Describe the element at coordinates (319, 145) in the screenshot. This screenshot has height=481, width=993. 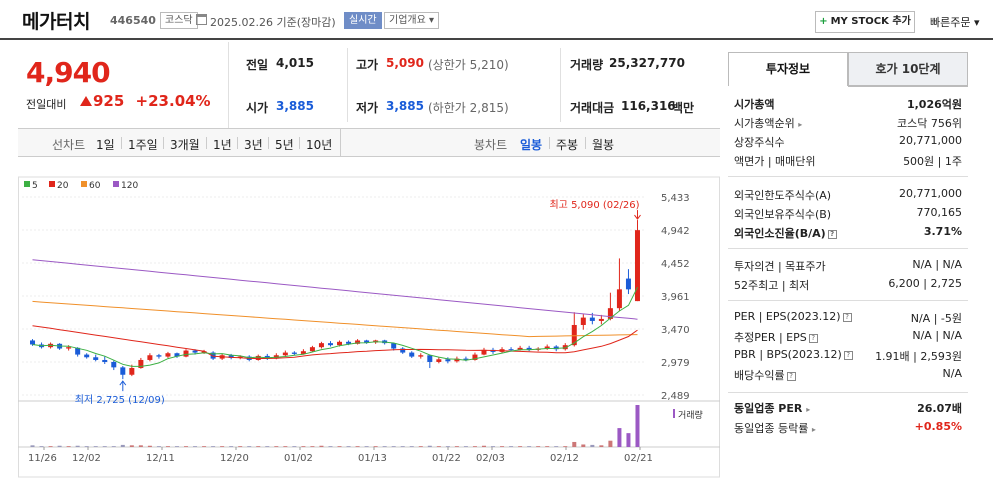
I see `period-10y: 10년` at that location.